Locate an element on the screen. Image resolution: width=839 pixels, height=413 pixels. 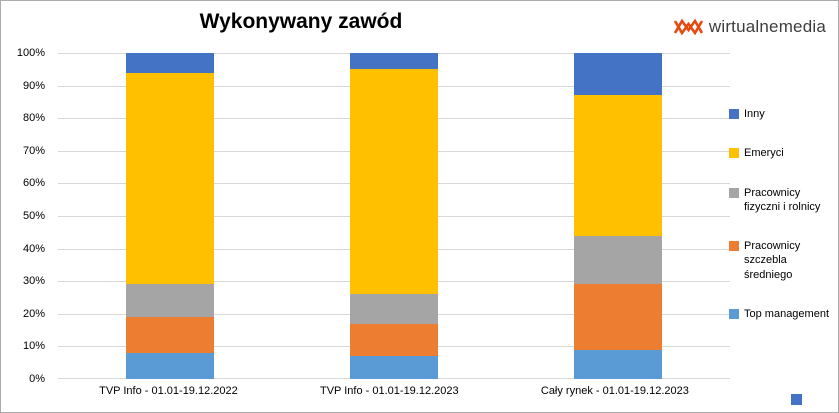
chart-title: Wykonywany zawód is located at coordinates (301, 21).